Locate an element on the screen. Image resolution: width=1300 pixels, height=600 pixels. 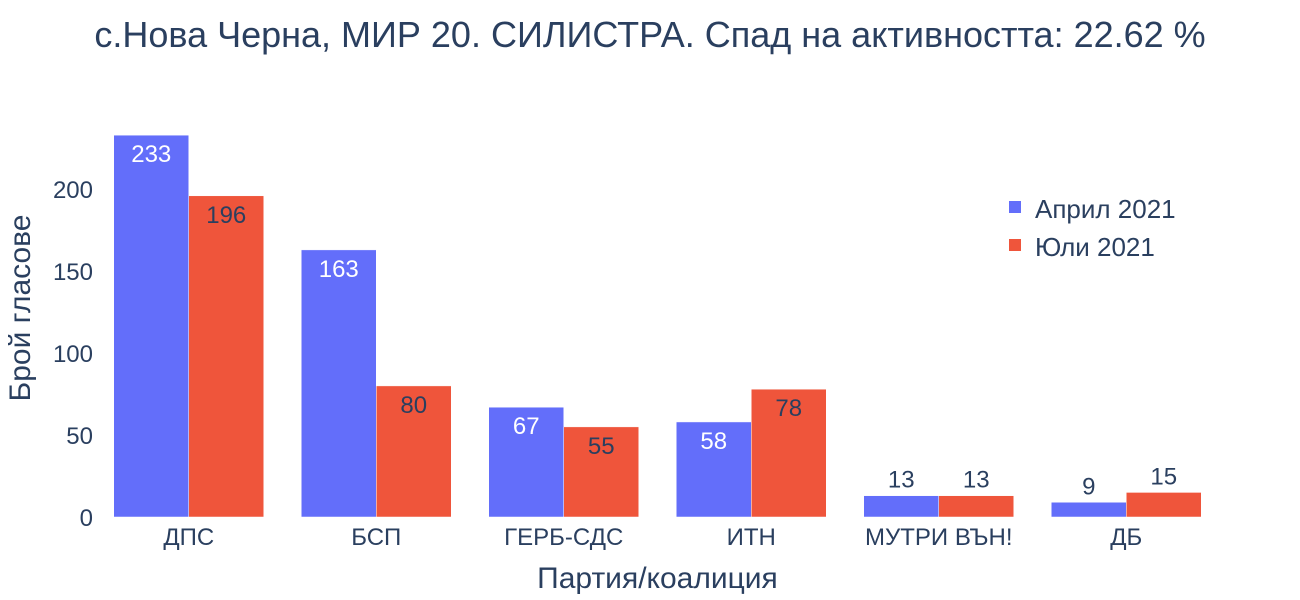
legend: Април 2021 Юли 2021 is located at coordinates (1092, 228).